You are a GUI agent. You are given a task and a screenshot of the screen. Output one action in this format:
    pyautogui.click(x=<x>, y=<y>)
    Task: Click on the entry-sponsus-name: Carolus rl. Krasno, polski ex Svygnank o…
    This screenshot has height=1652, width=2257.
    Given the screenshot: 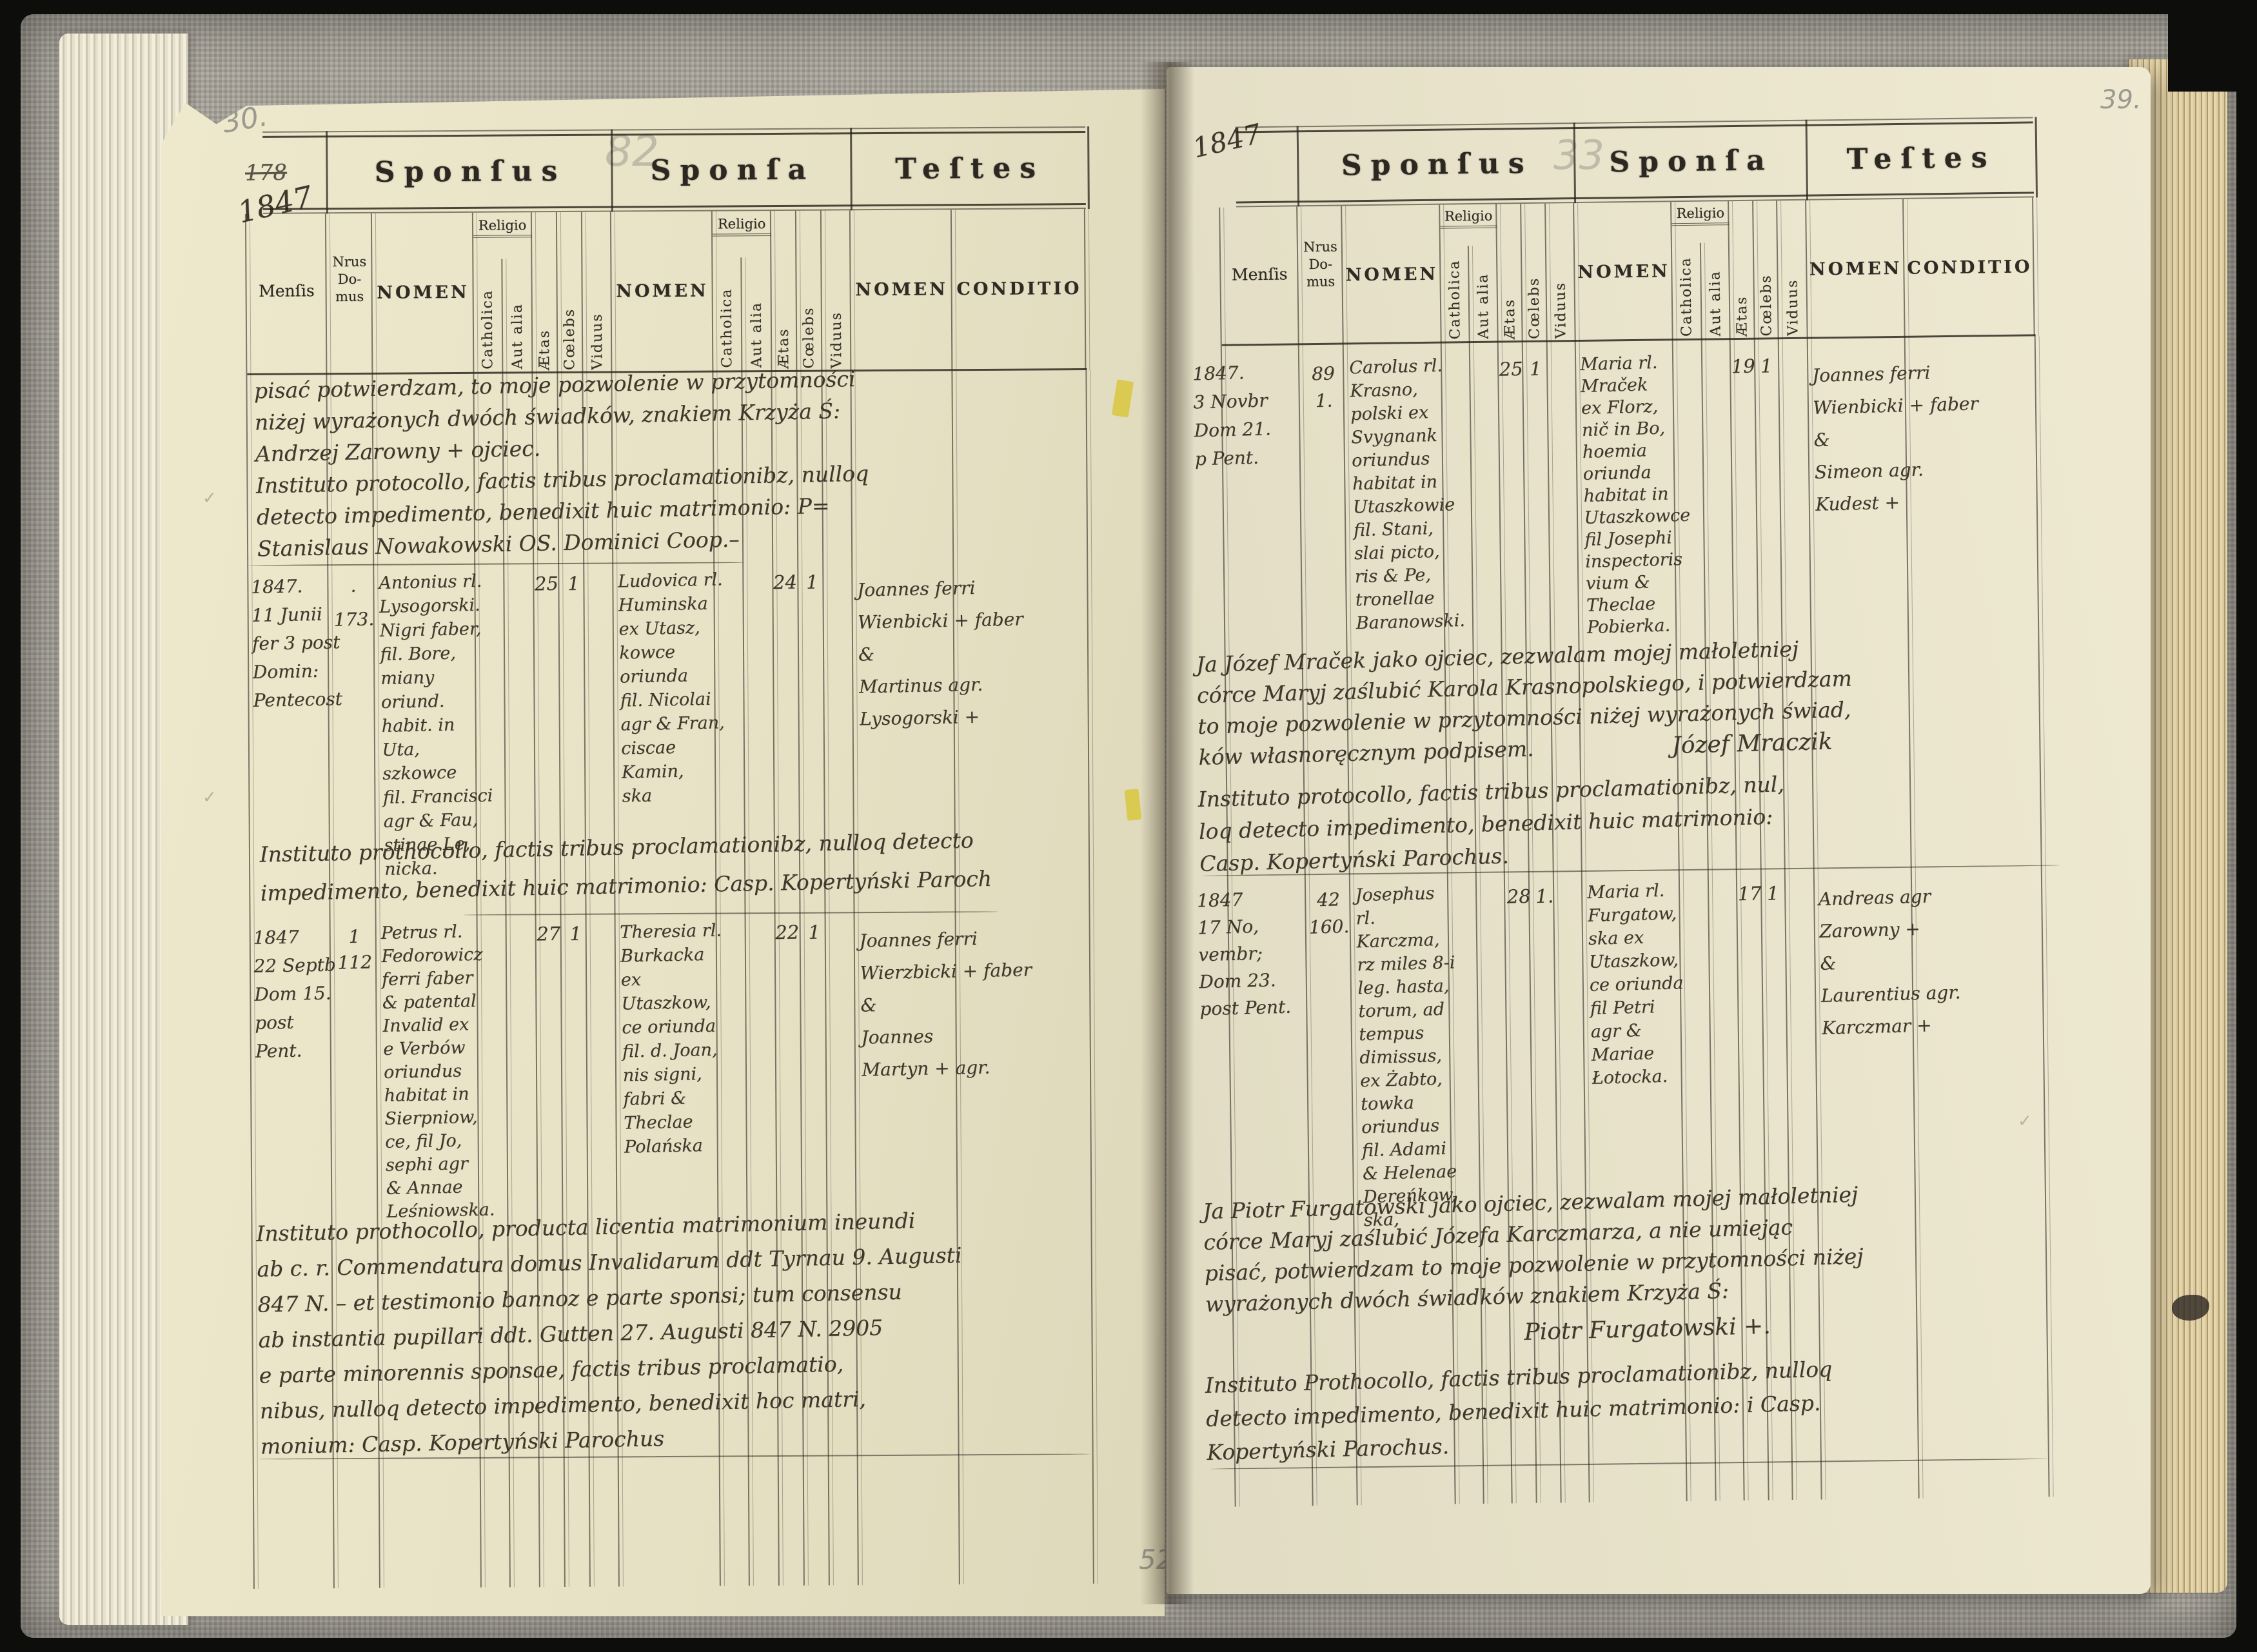 What is the action you would take?
    pyautogui.click(x=1408, y=495)
    